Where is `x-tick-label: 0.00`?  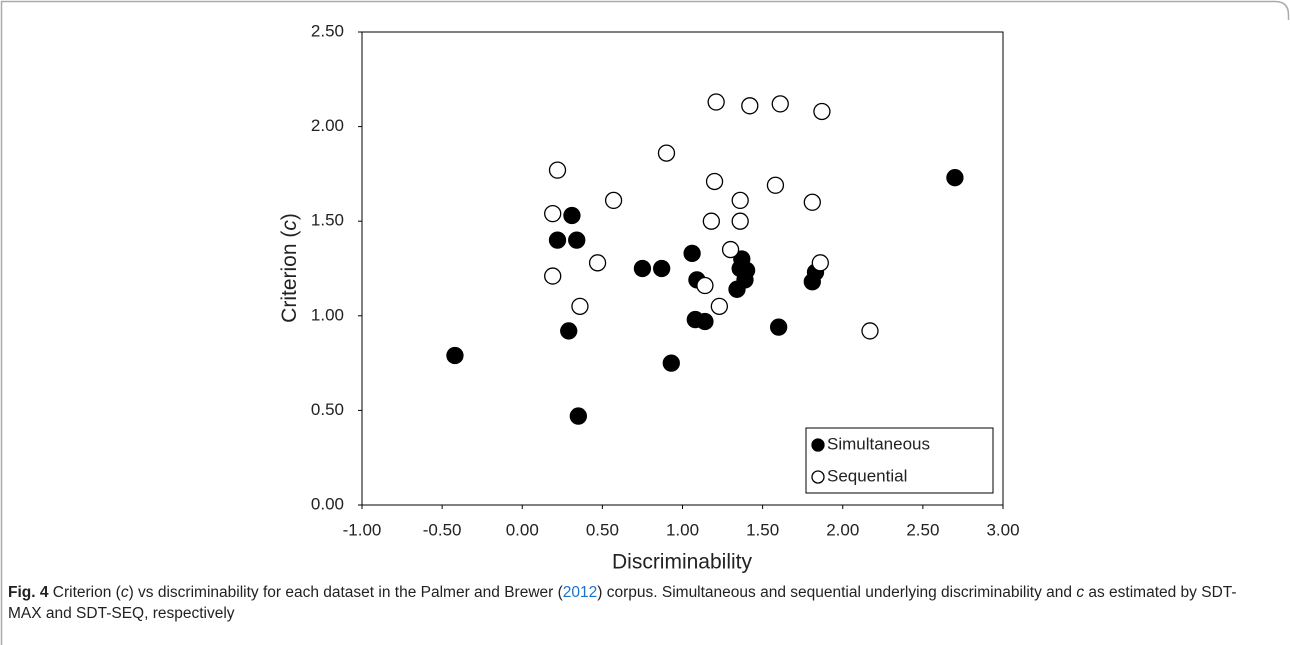
x-tick-label: 0.00 is located at coordinates (522, 529).